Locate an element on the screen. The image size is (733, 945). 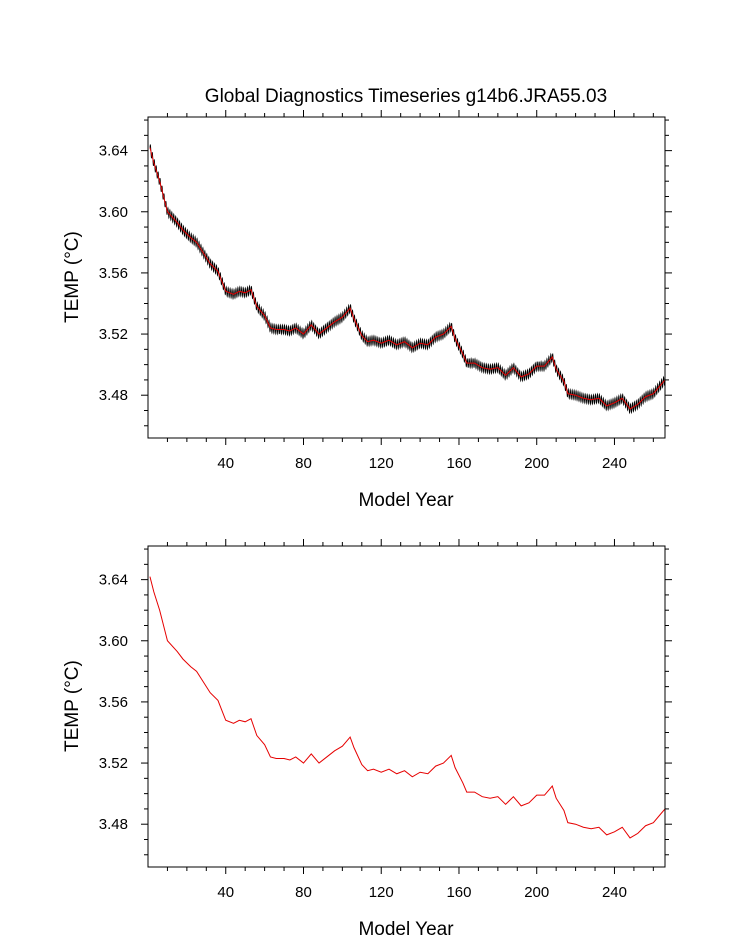
top-y-axis-title: TEMP (°C) is located at coordinates (72, 277).